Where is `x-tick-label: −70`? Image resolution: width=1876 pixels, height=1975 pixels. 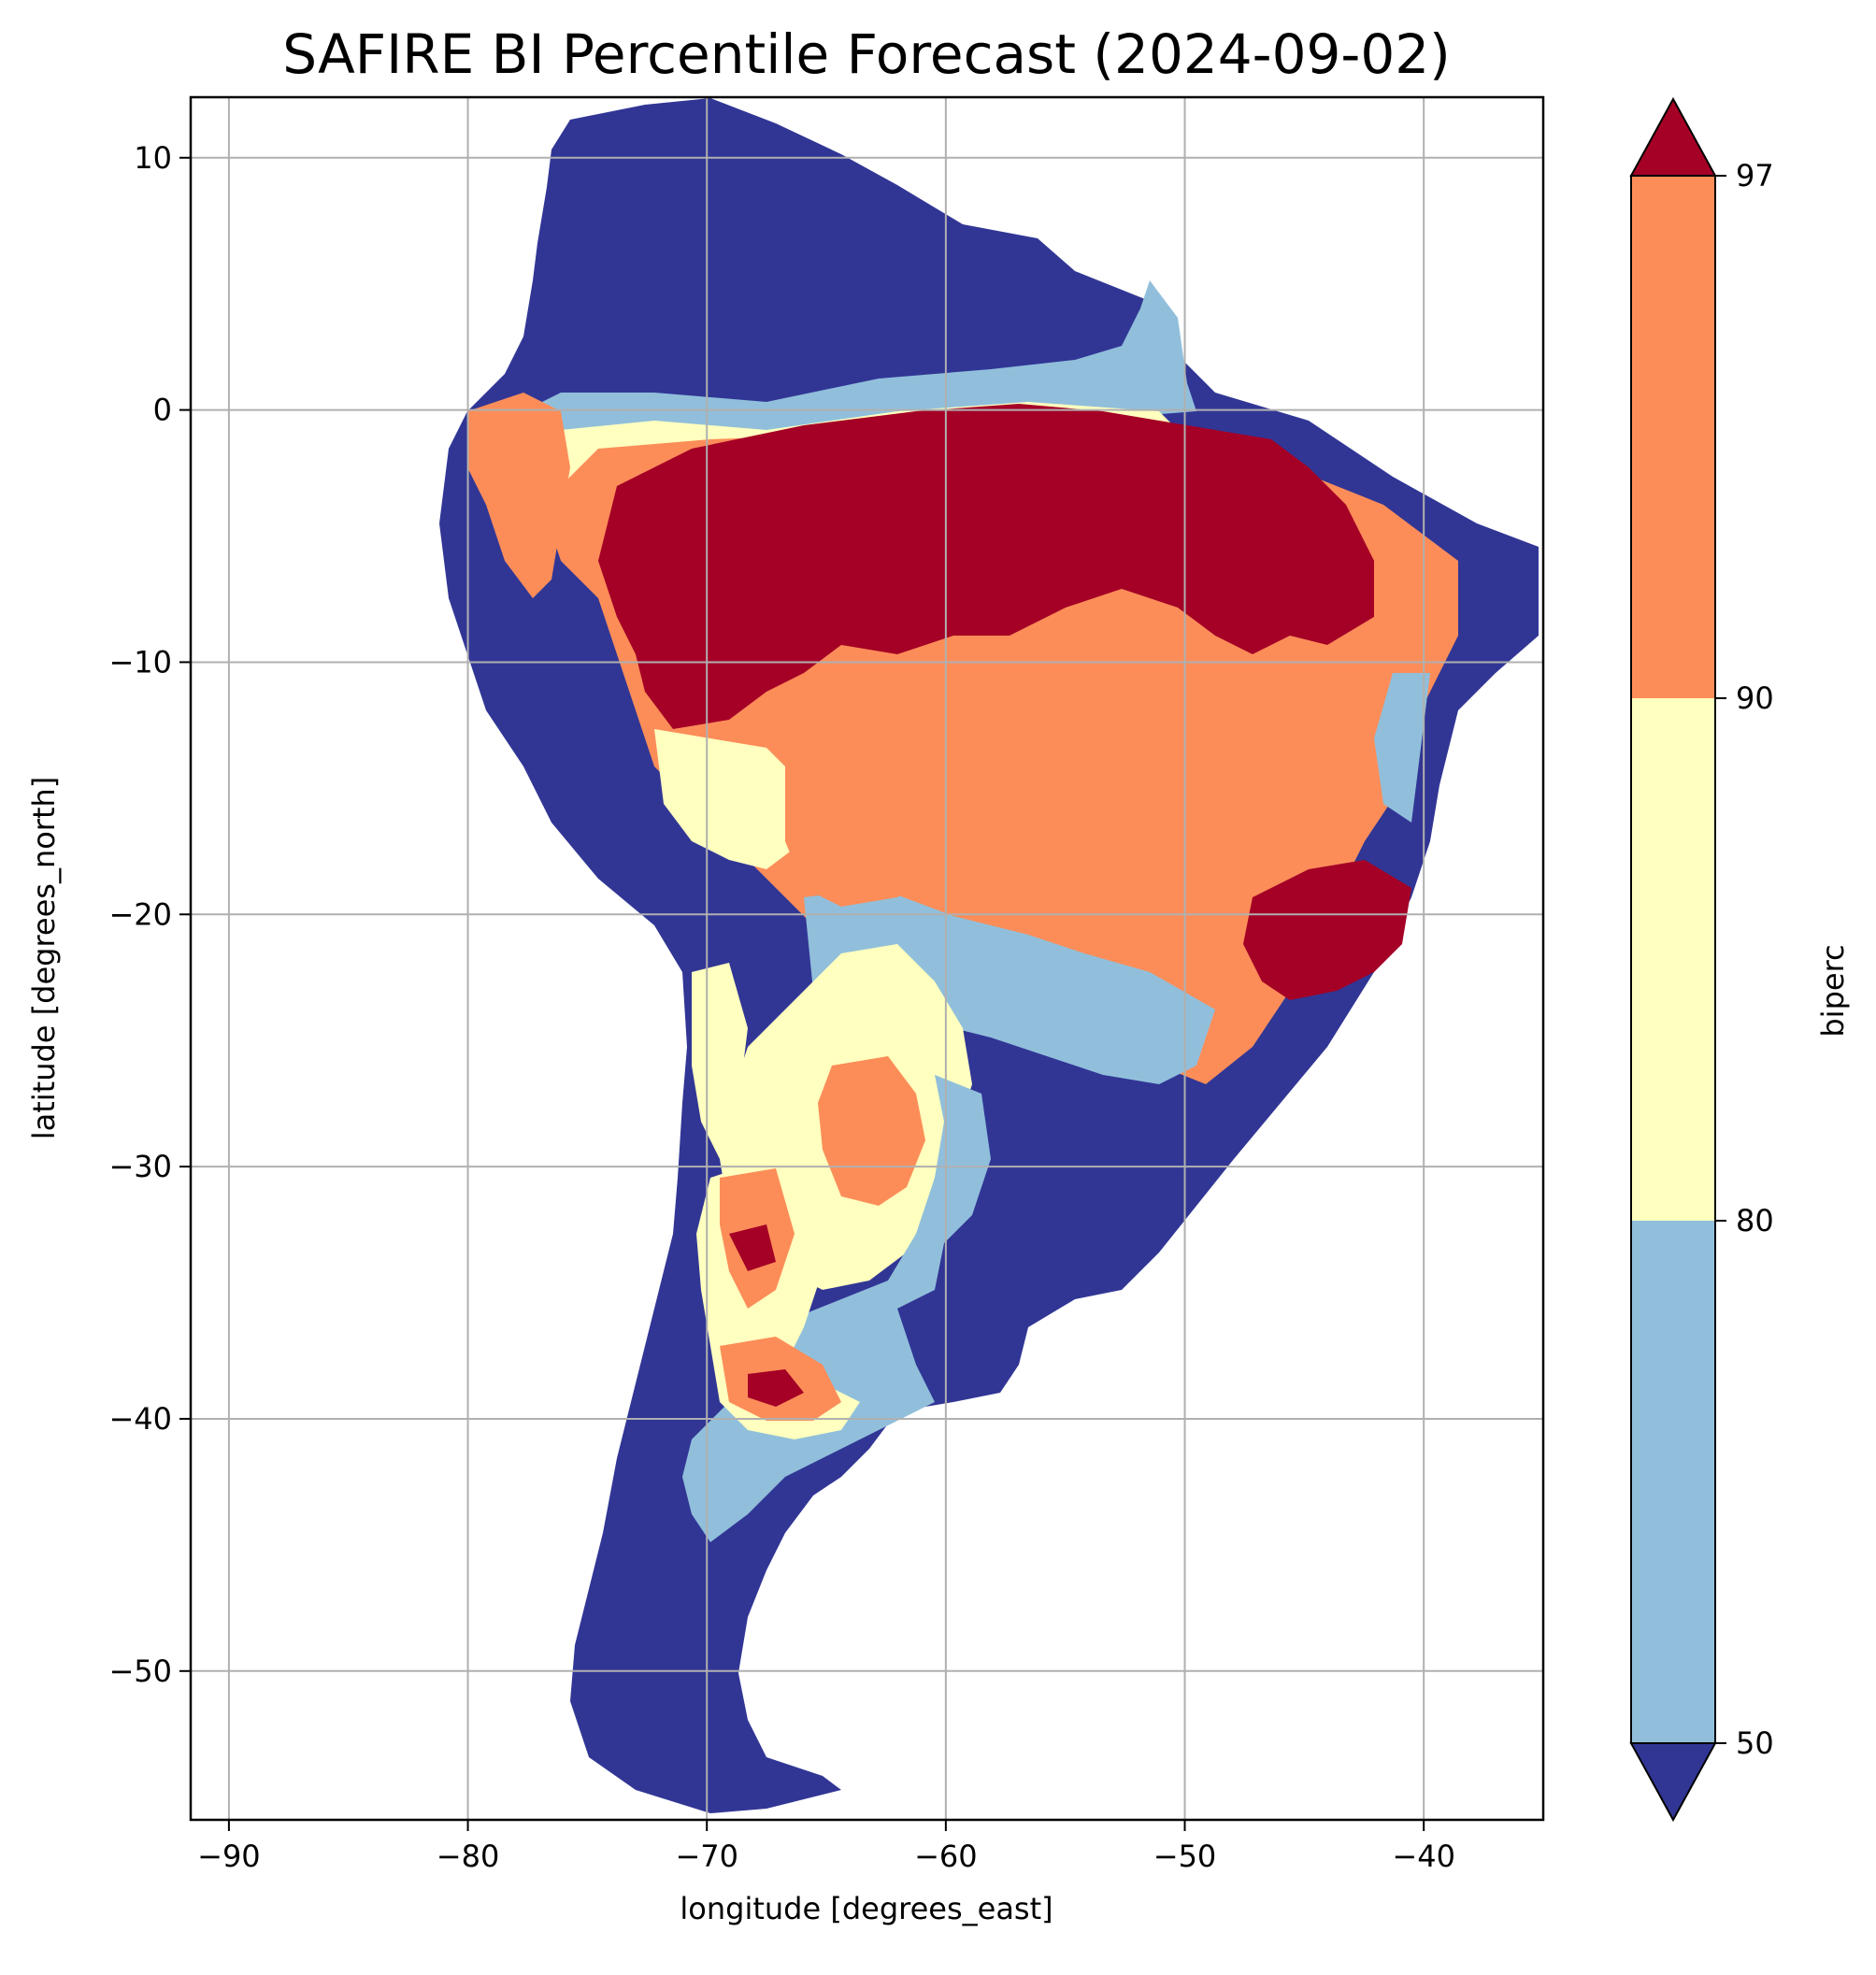
x-tick-label: −70 is located at coordinates (706, 1857).